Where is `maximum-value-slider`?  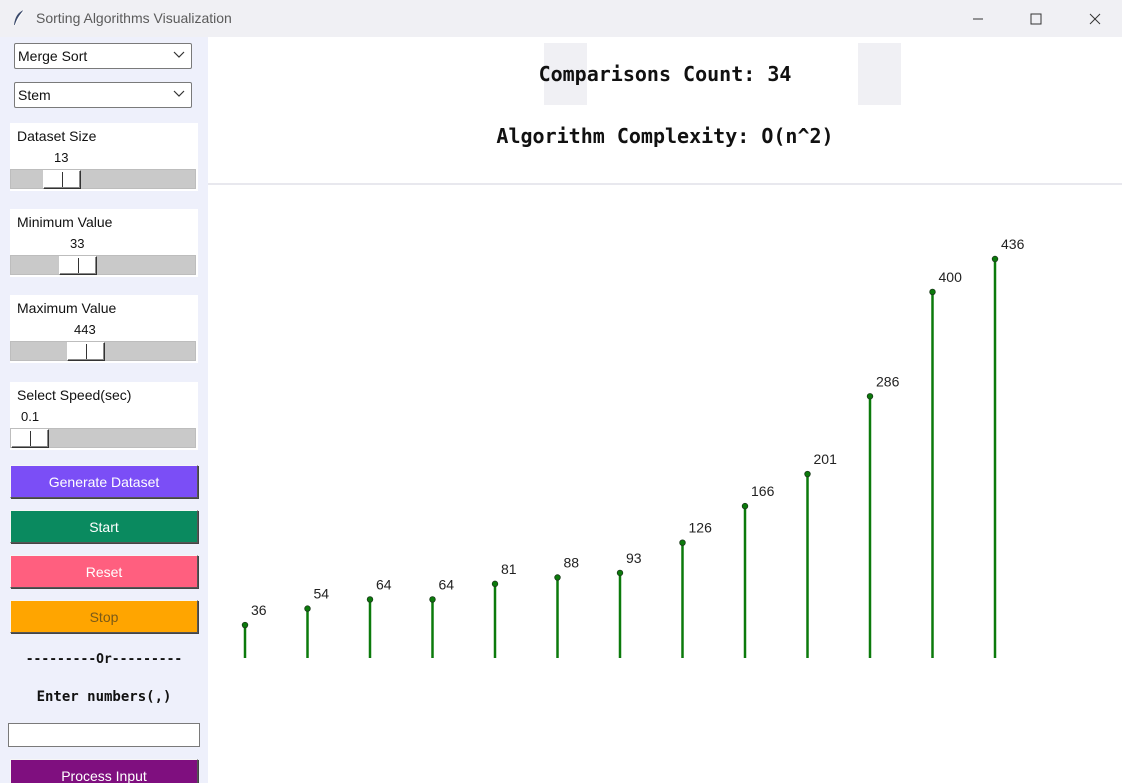 maximum-value-slider is located at coordinates (103, 351).